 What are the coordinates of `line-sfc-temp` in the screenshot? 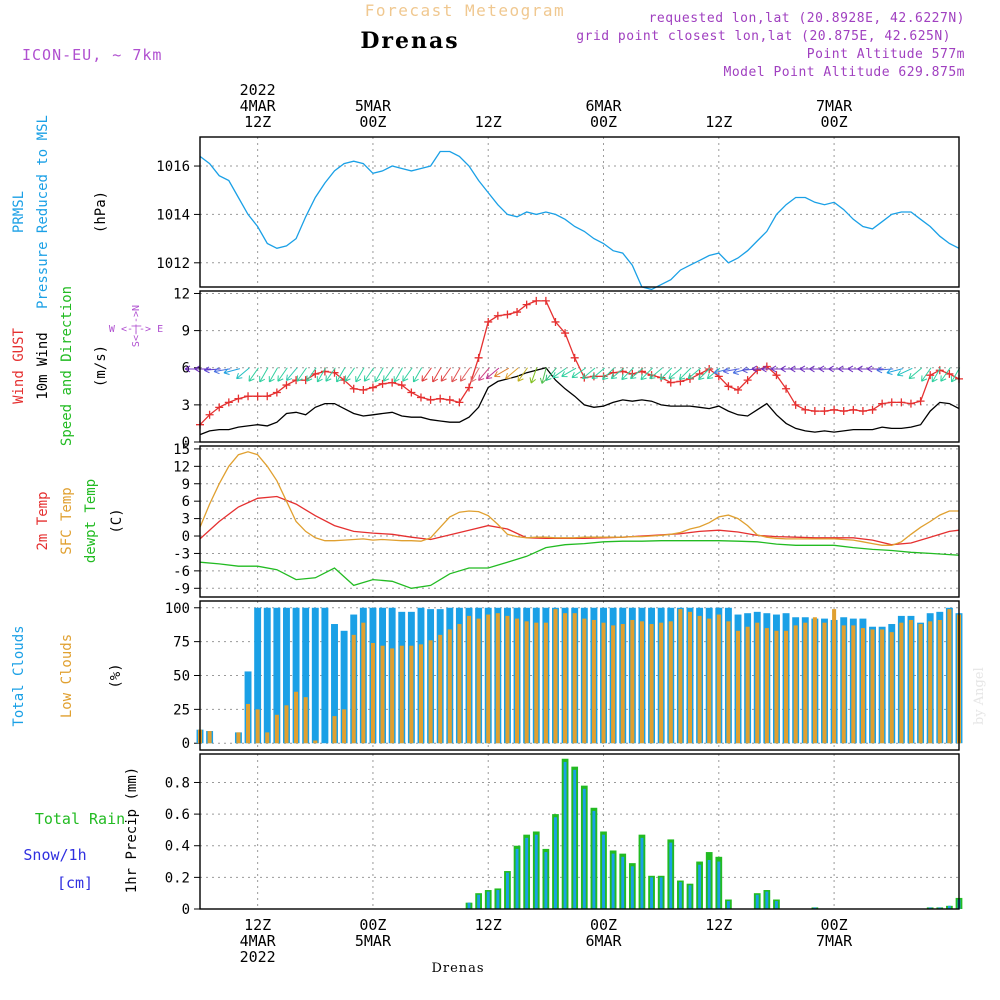 It's located at (579, 498).